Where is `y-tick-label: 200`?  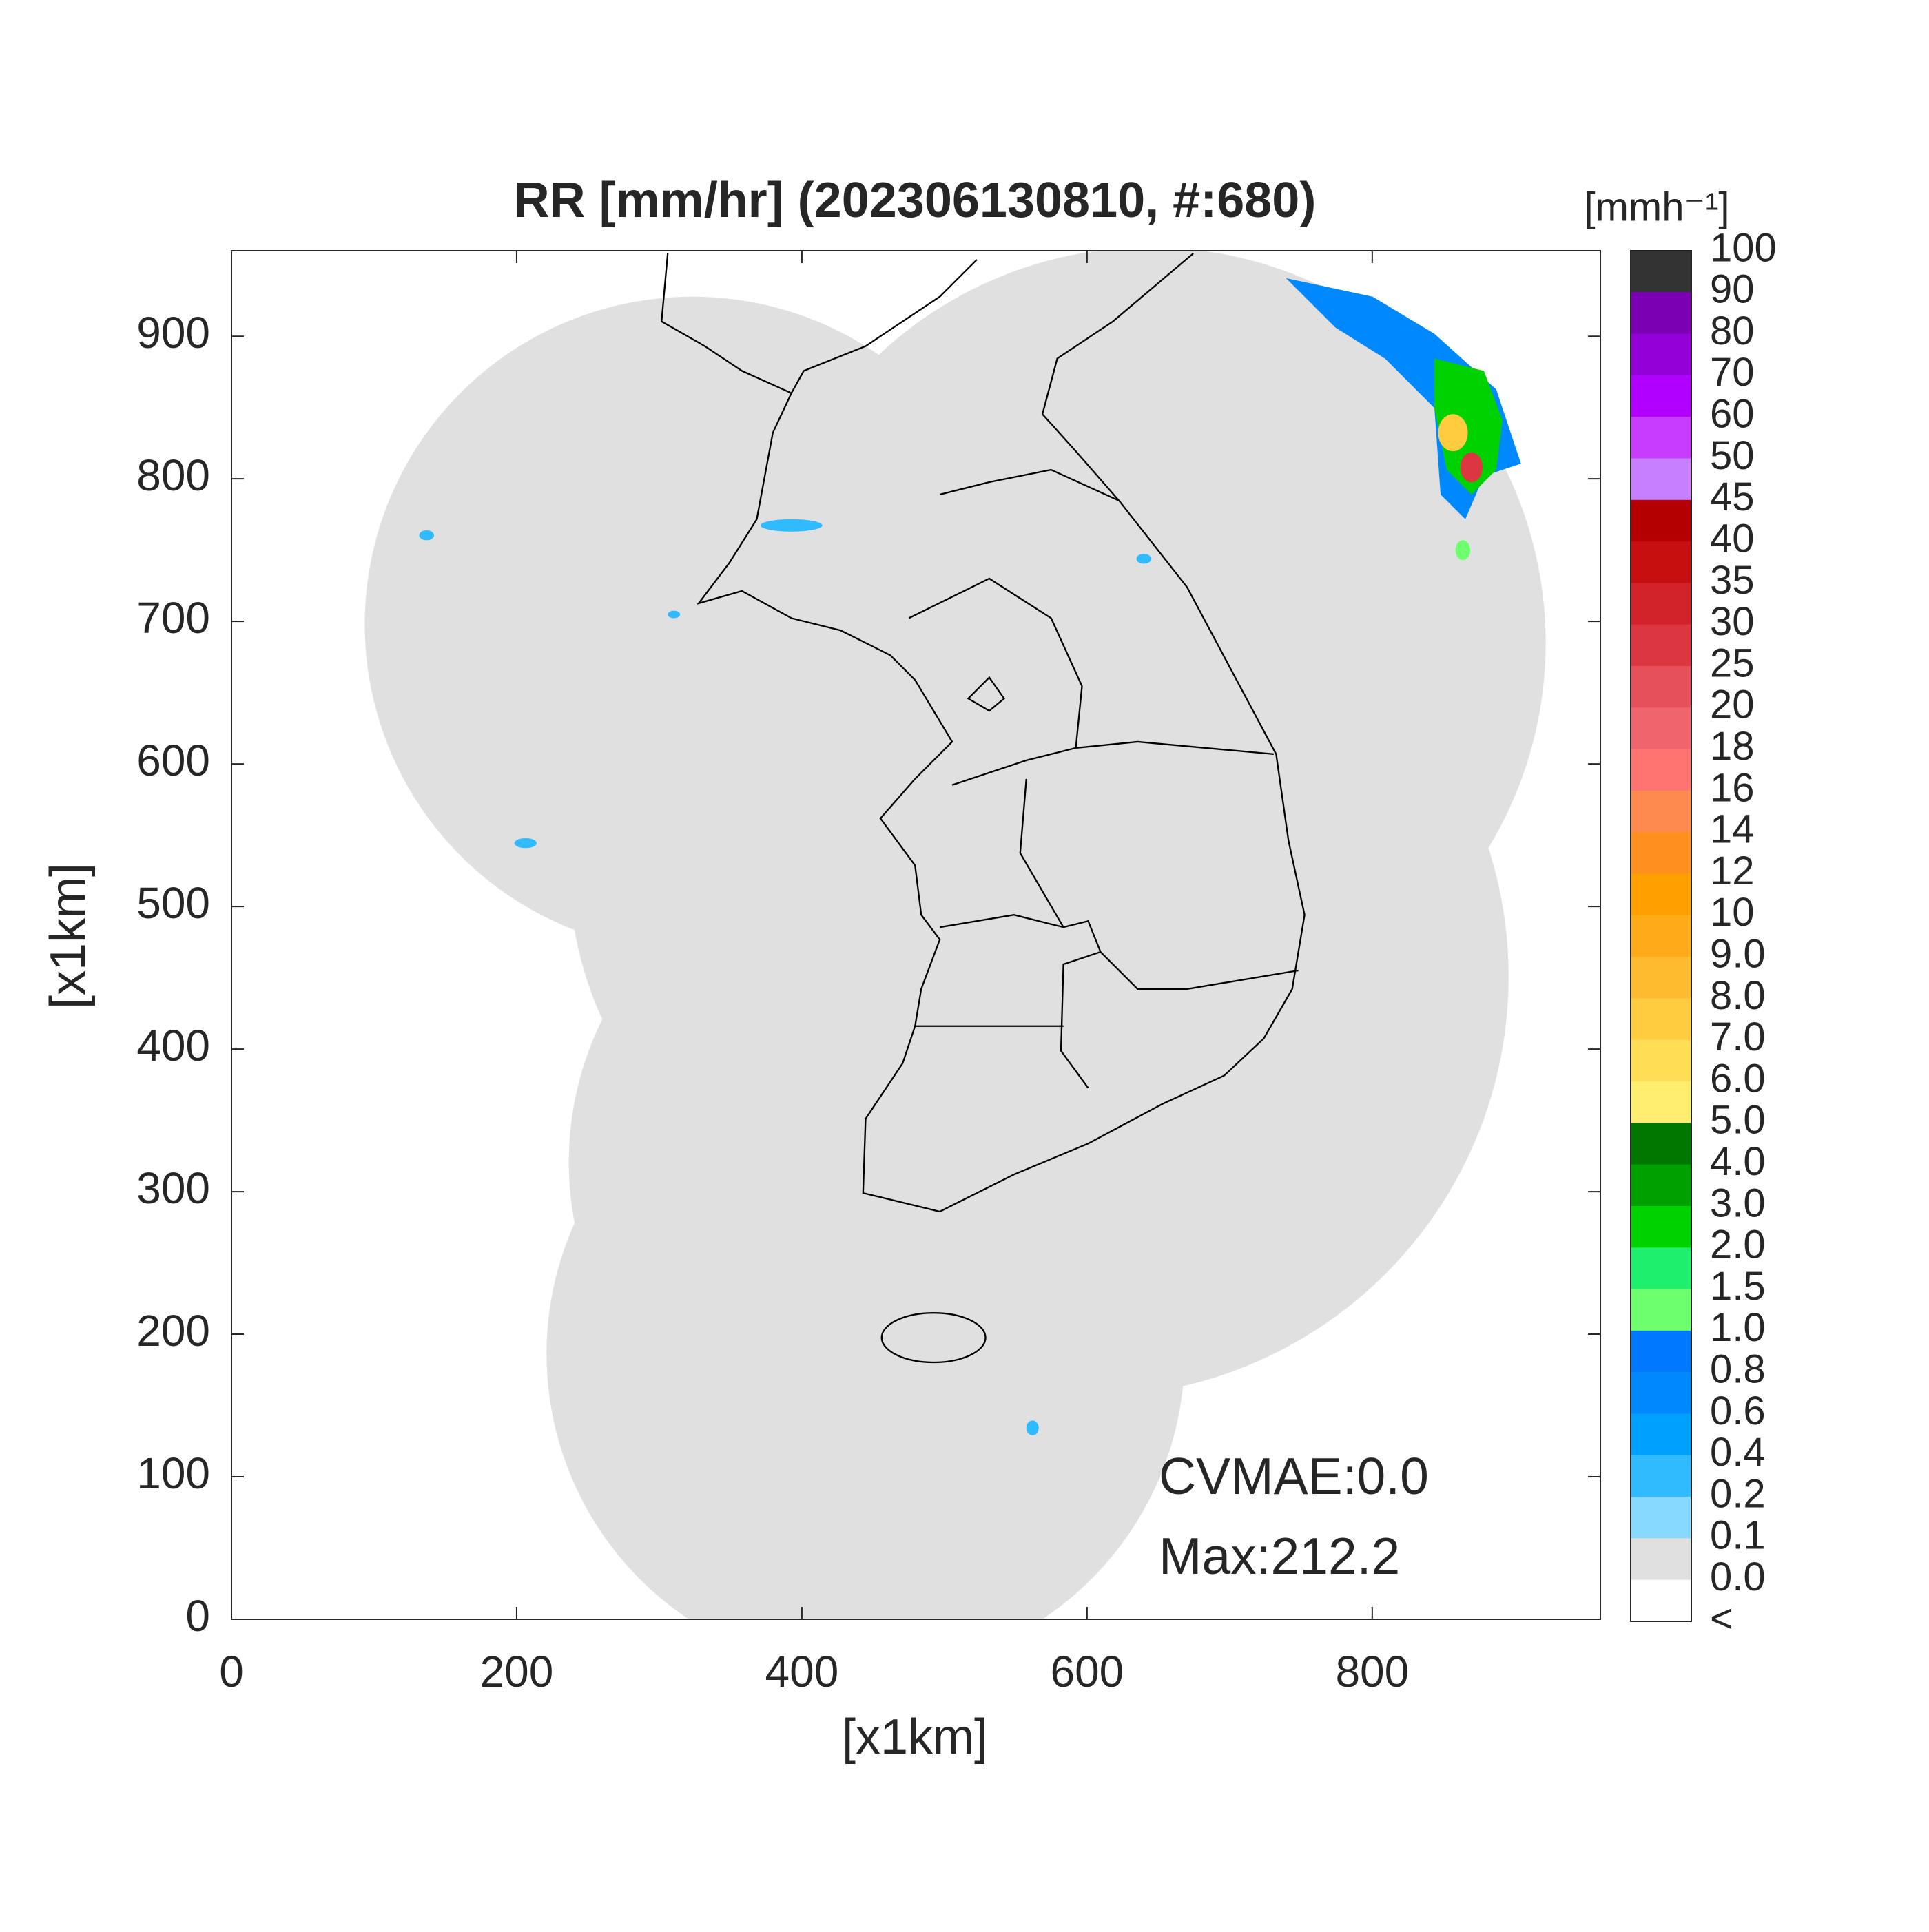 y-tick-label: 200 is located at coordinates (173, 1330).